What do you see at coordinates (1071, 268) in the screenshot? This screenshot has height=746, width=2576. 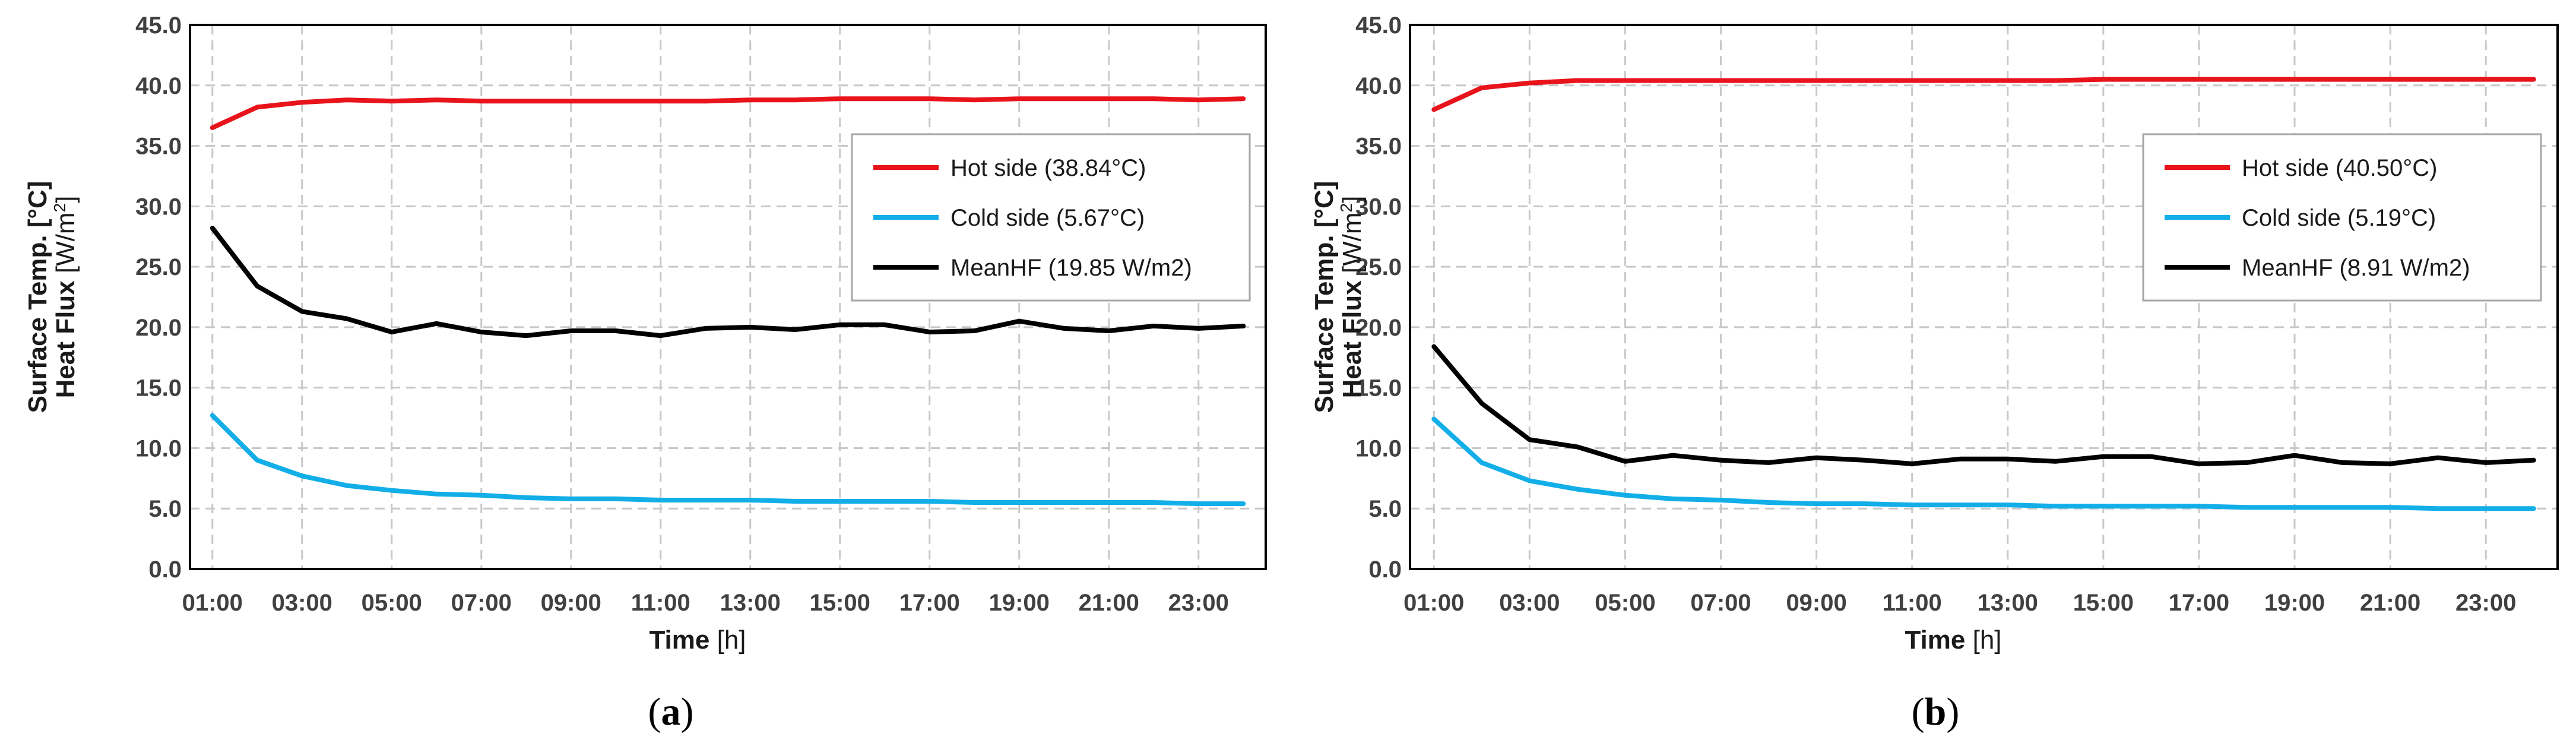 I see `legend-label-3: MeanHF (19.85 W/m2)` at bounding box center [1071, 268].